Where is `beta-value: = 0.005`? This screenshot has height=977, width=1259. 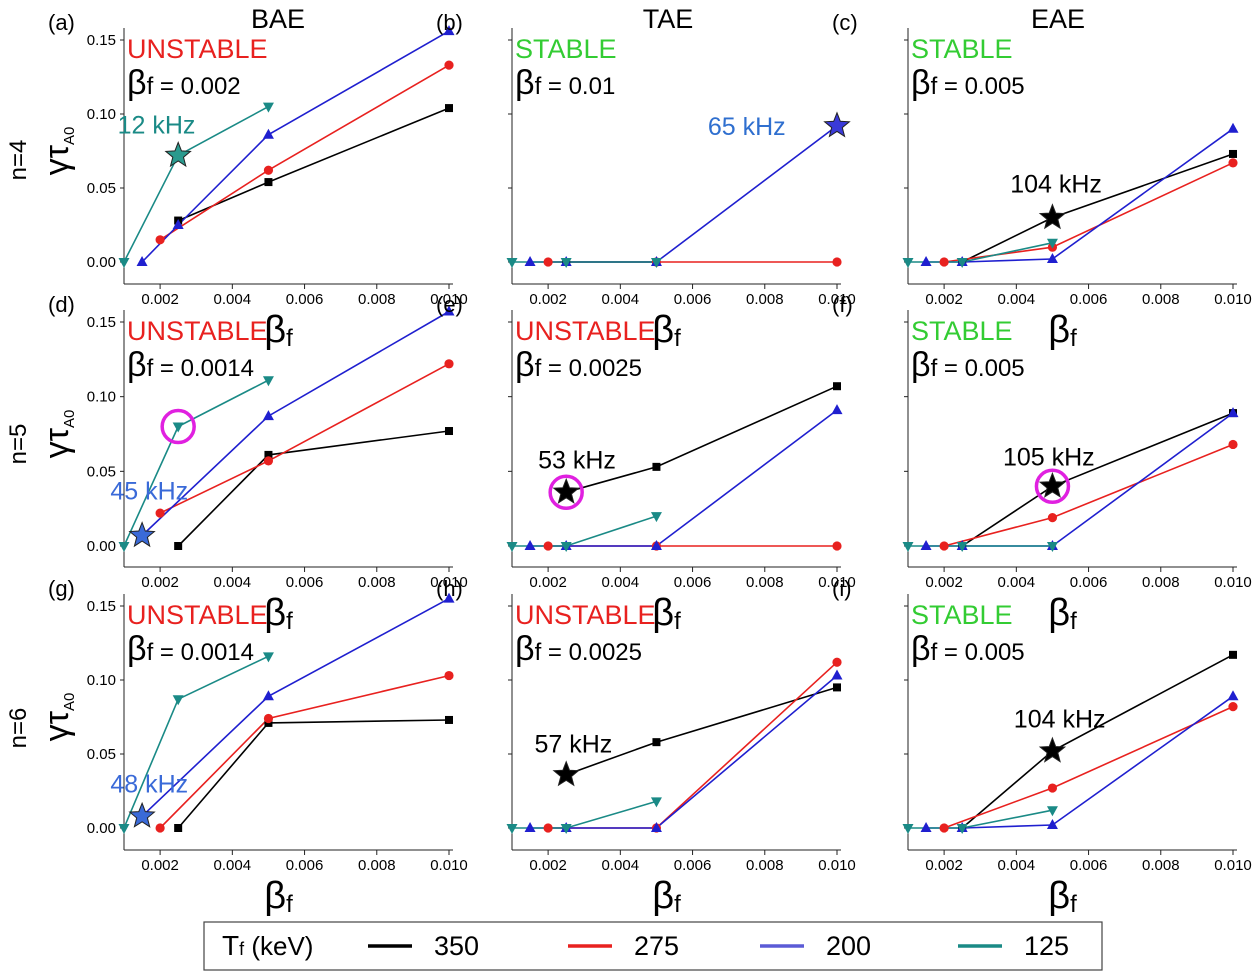
beta-value: = 0.005 is located at coordinates (980, 86).